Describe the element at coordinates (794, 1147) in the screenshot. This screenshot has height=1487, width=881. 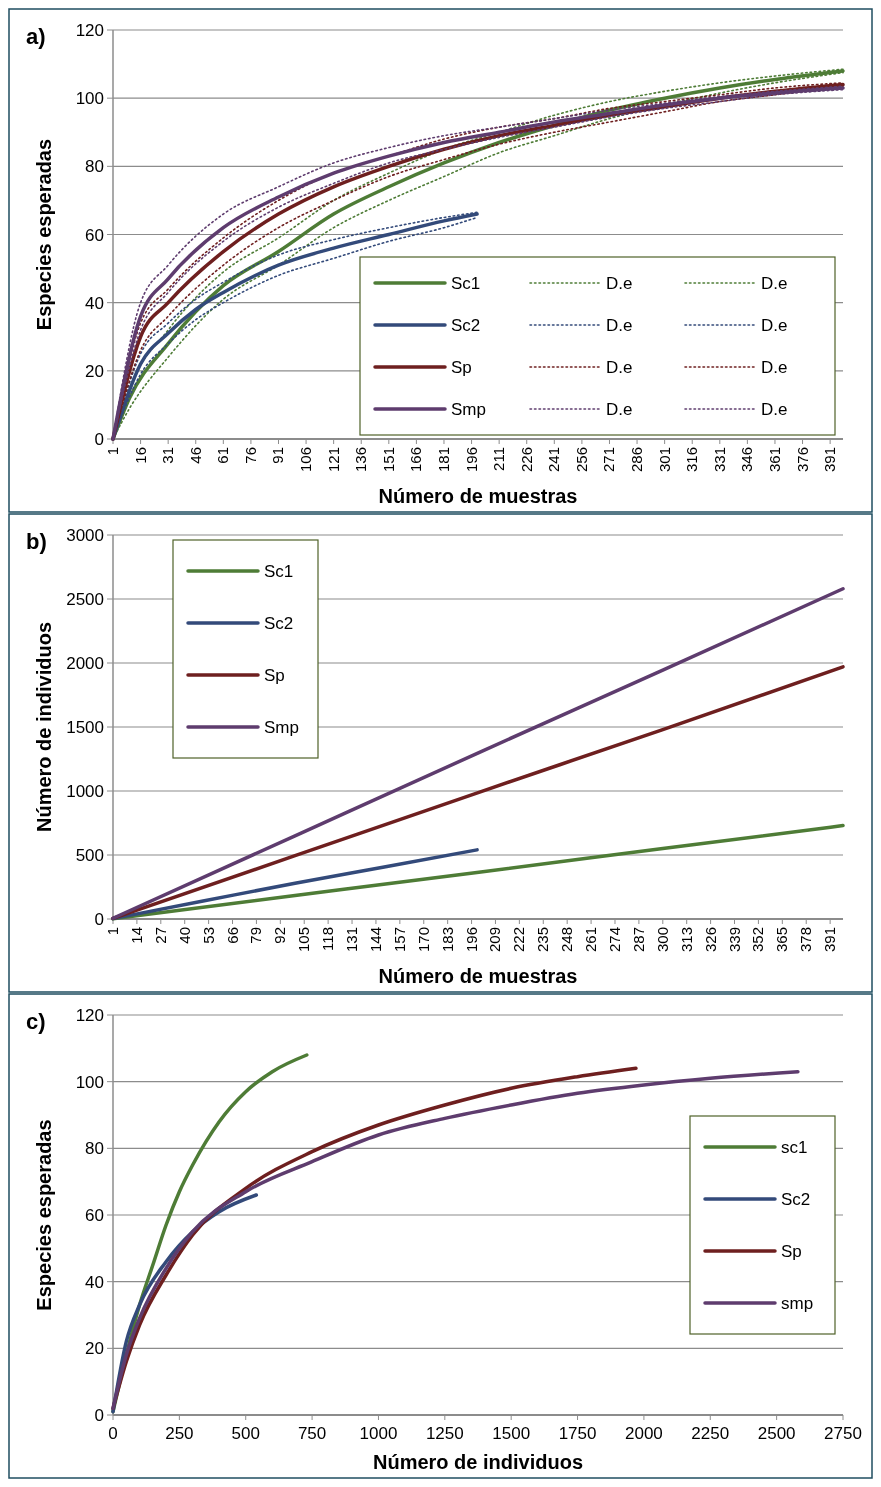
I see `legend-label: sc1` at that location.